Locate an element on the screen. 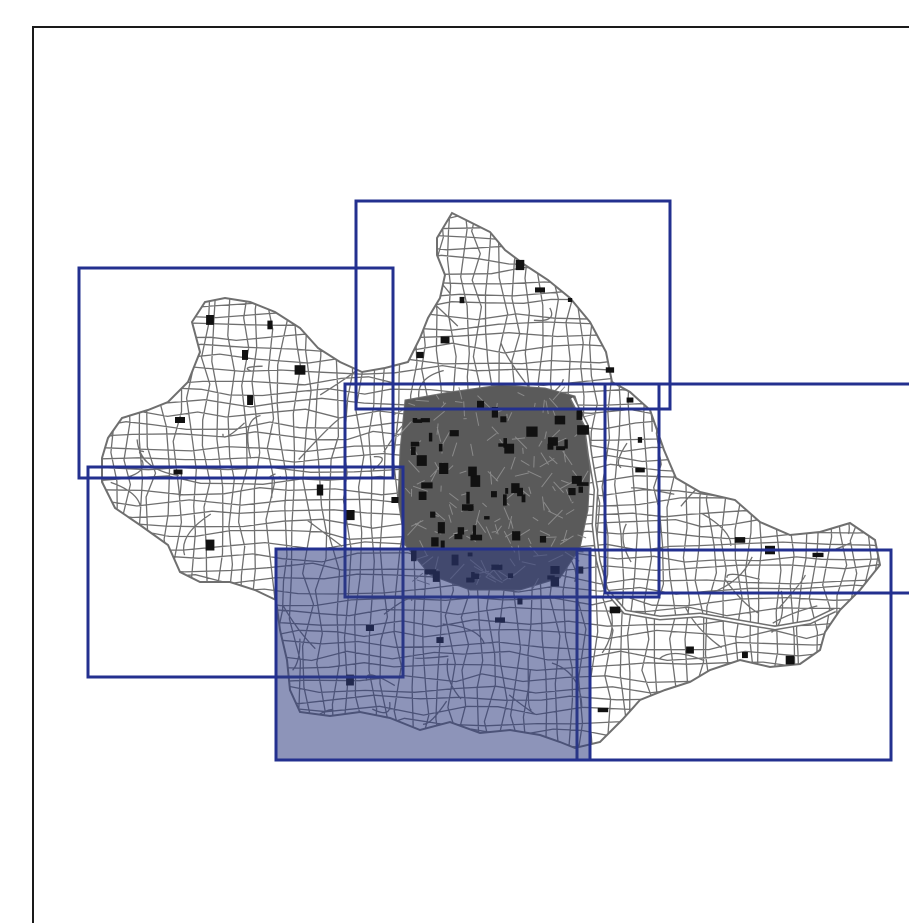  tile-east is located at coordinates (756, 488).